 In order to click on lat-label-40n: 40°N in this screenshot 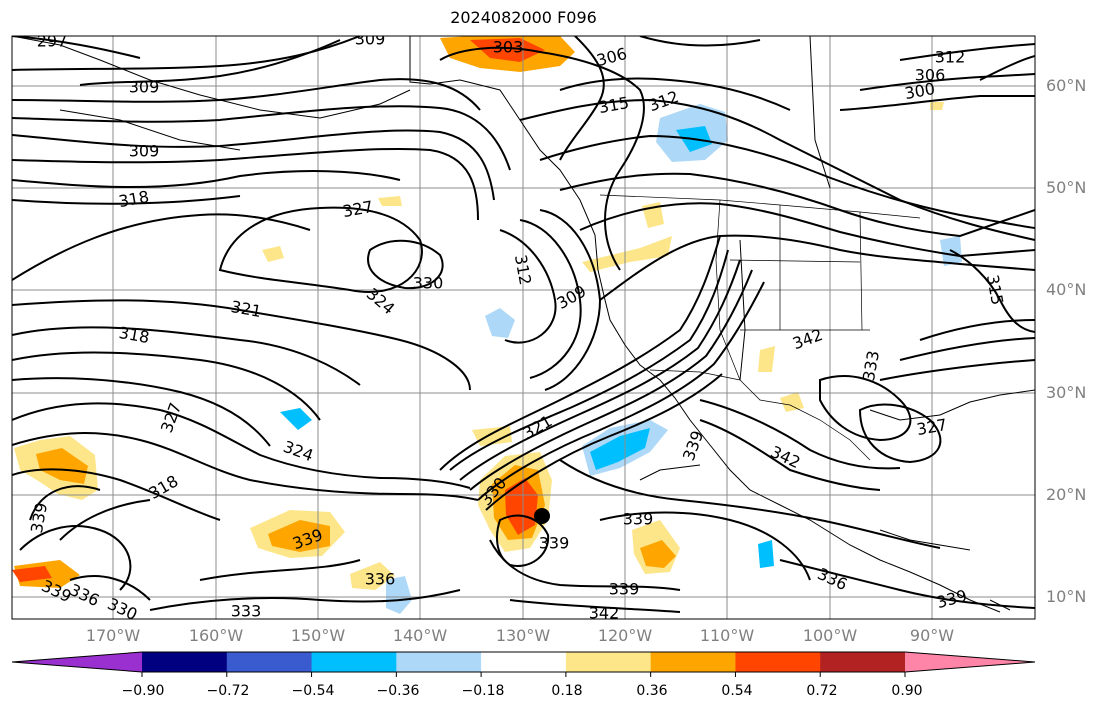, I will do `click(1066, 289)`.